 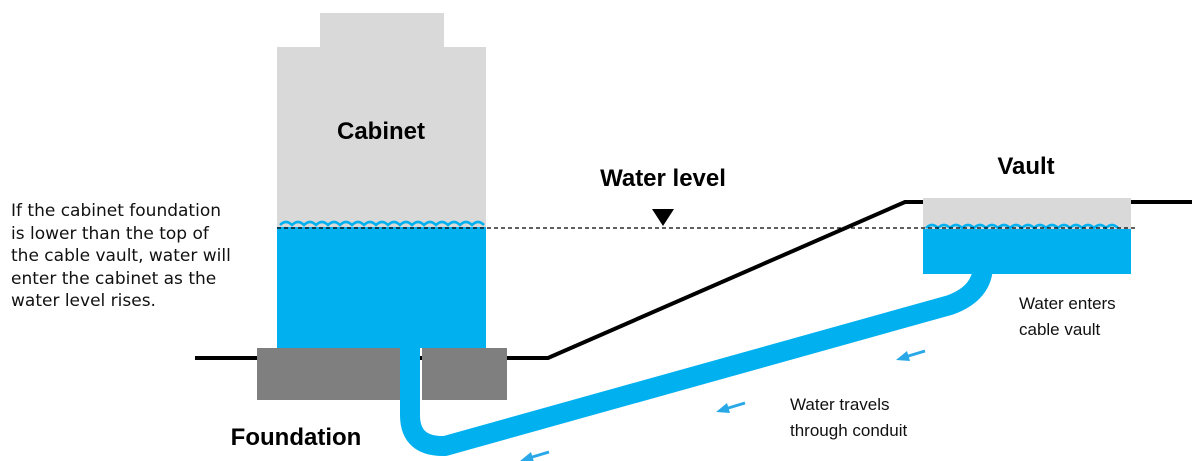 What do you see at coordinates (1027, 251) in the screenshot?
I see `vault-water` at bounding box center [1027, 251].